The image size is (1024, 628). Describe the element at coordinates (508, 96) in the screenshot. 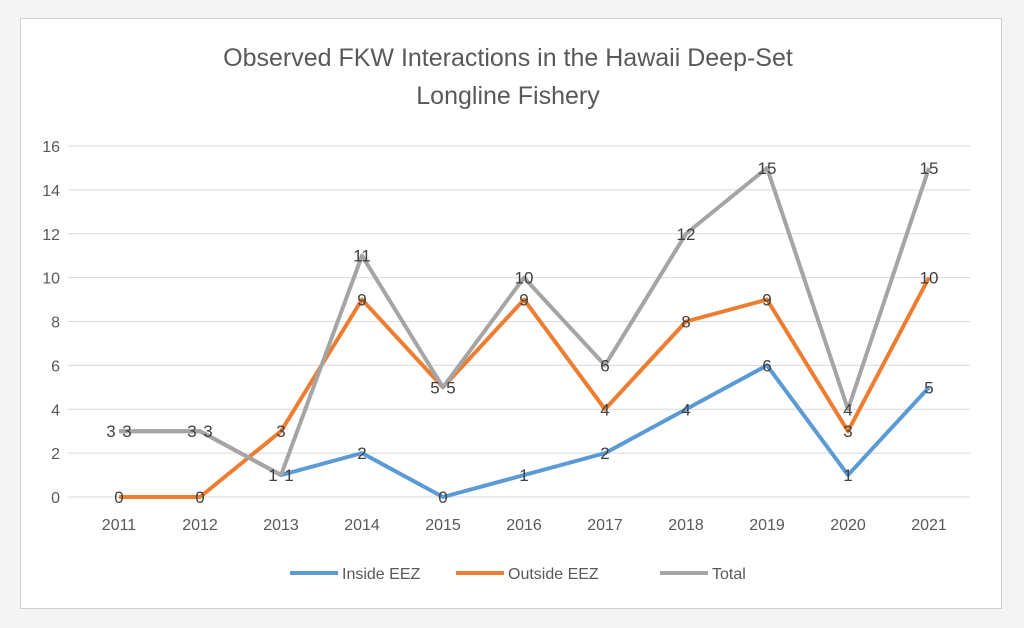

I see `chart-title-line2: Longline Fishery` at that location.